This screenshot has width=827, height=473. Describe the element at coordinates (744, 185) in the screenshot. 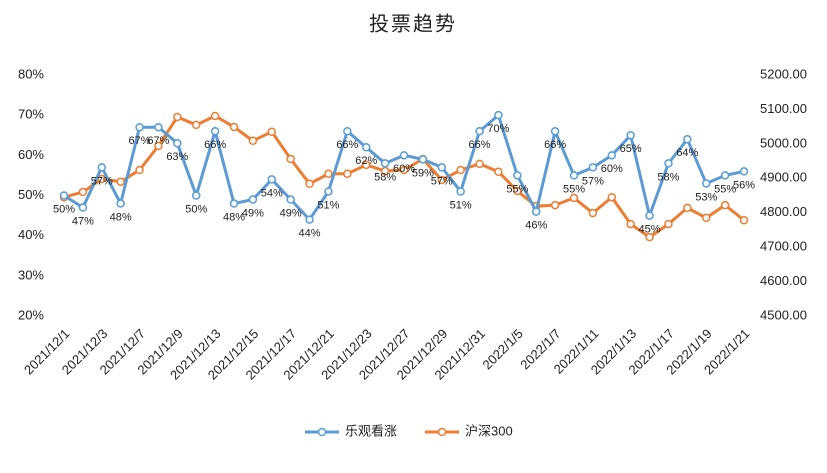

I see `data-label: 56%` at that location.